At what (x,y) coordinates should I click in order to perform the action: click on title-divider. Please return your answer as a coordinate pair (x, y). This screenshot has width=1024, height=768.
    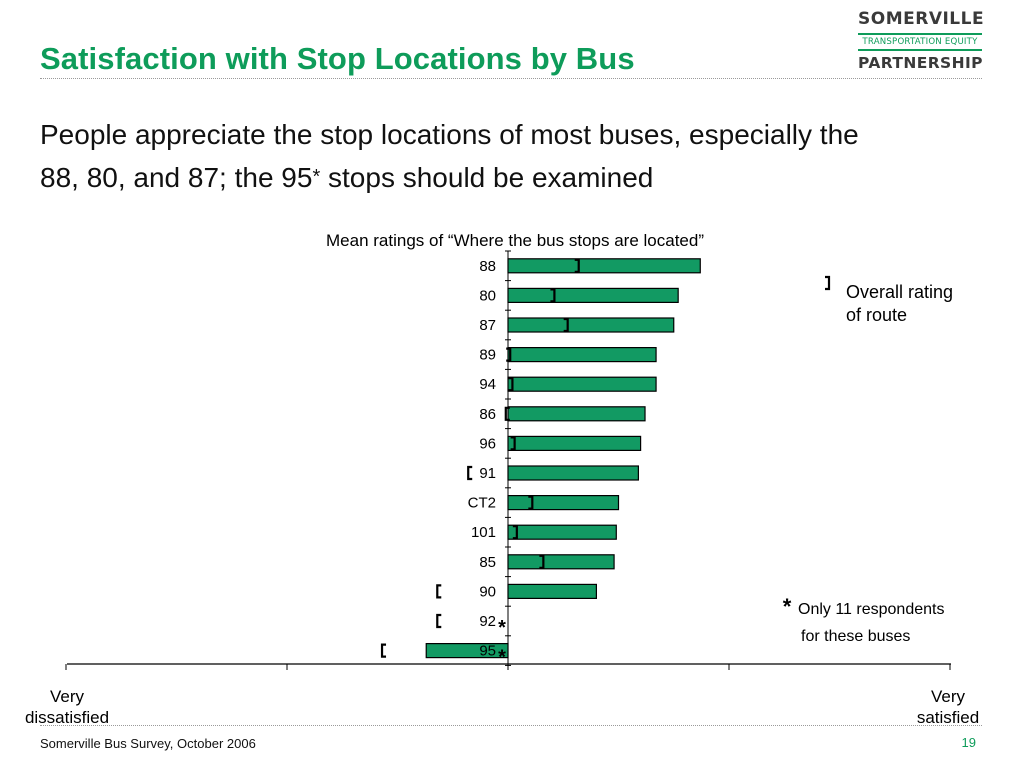
    Looking at the image, I should click on (511, 78).